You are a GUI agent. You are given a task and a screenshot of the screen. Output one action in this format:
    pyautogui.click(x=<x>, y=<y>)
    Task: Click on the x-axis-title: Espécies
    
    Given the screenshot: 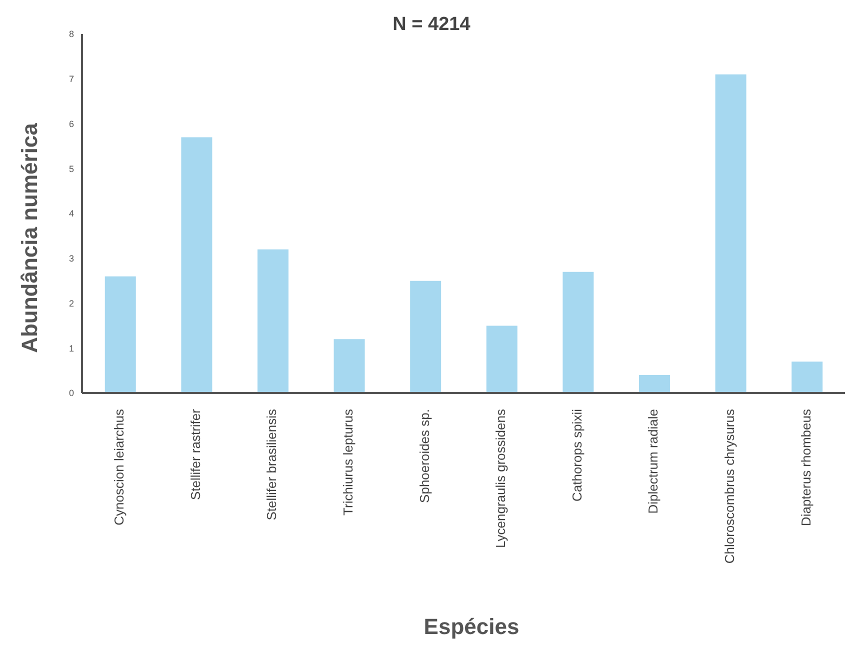 What is the action you would take?
    pyautogui.click(x=471, y=627)
    